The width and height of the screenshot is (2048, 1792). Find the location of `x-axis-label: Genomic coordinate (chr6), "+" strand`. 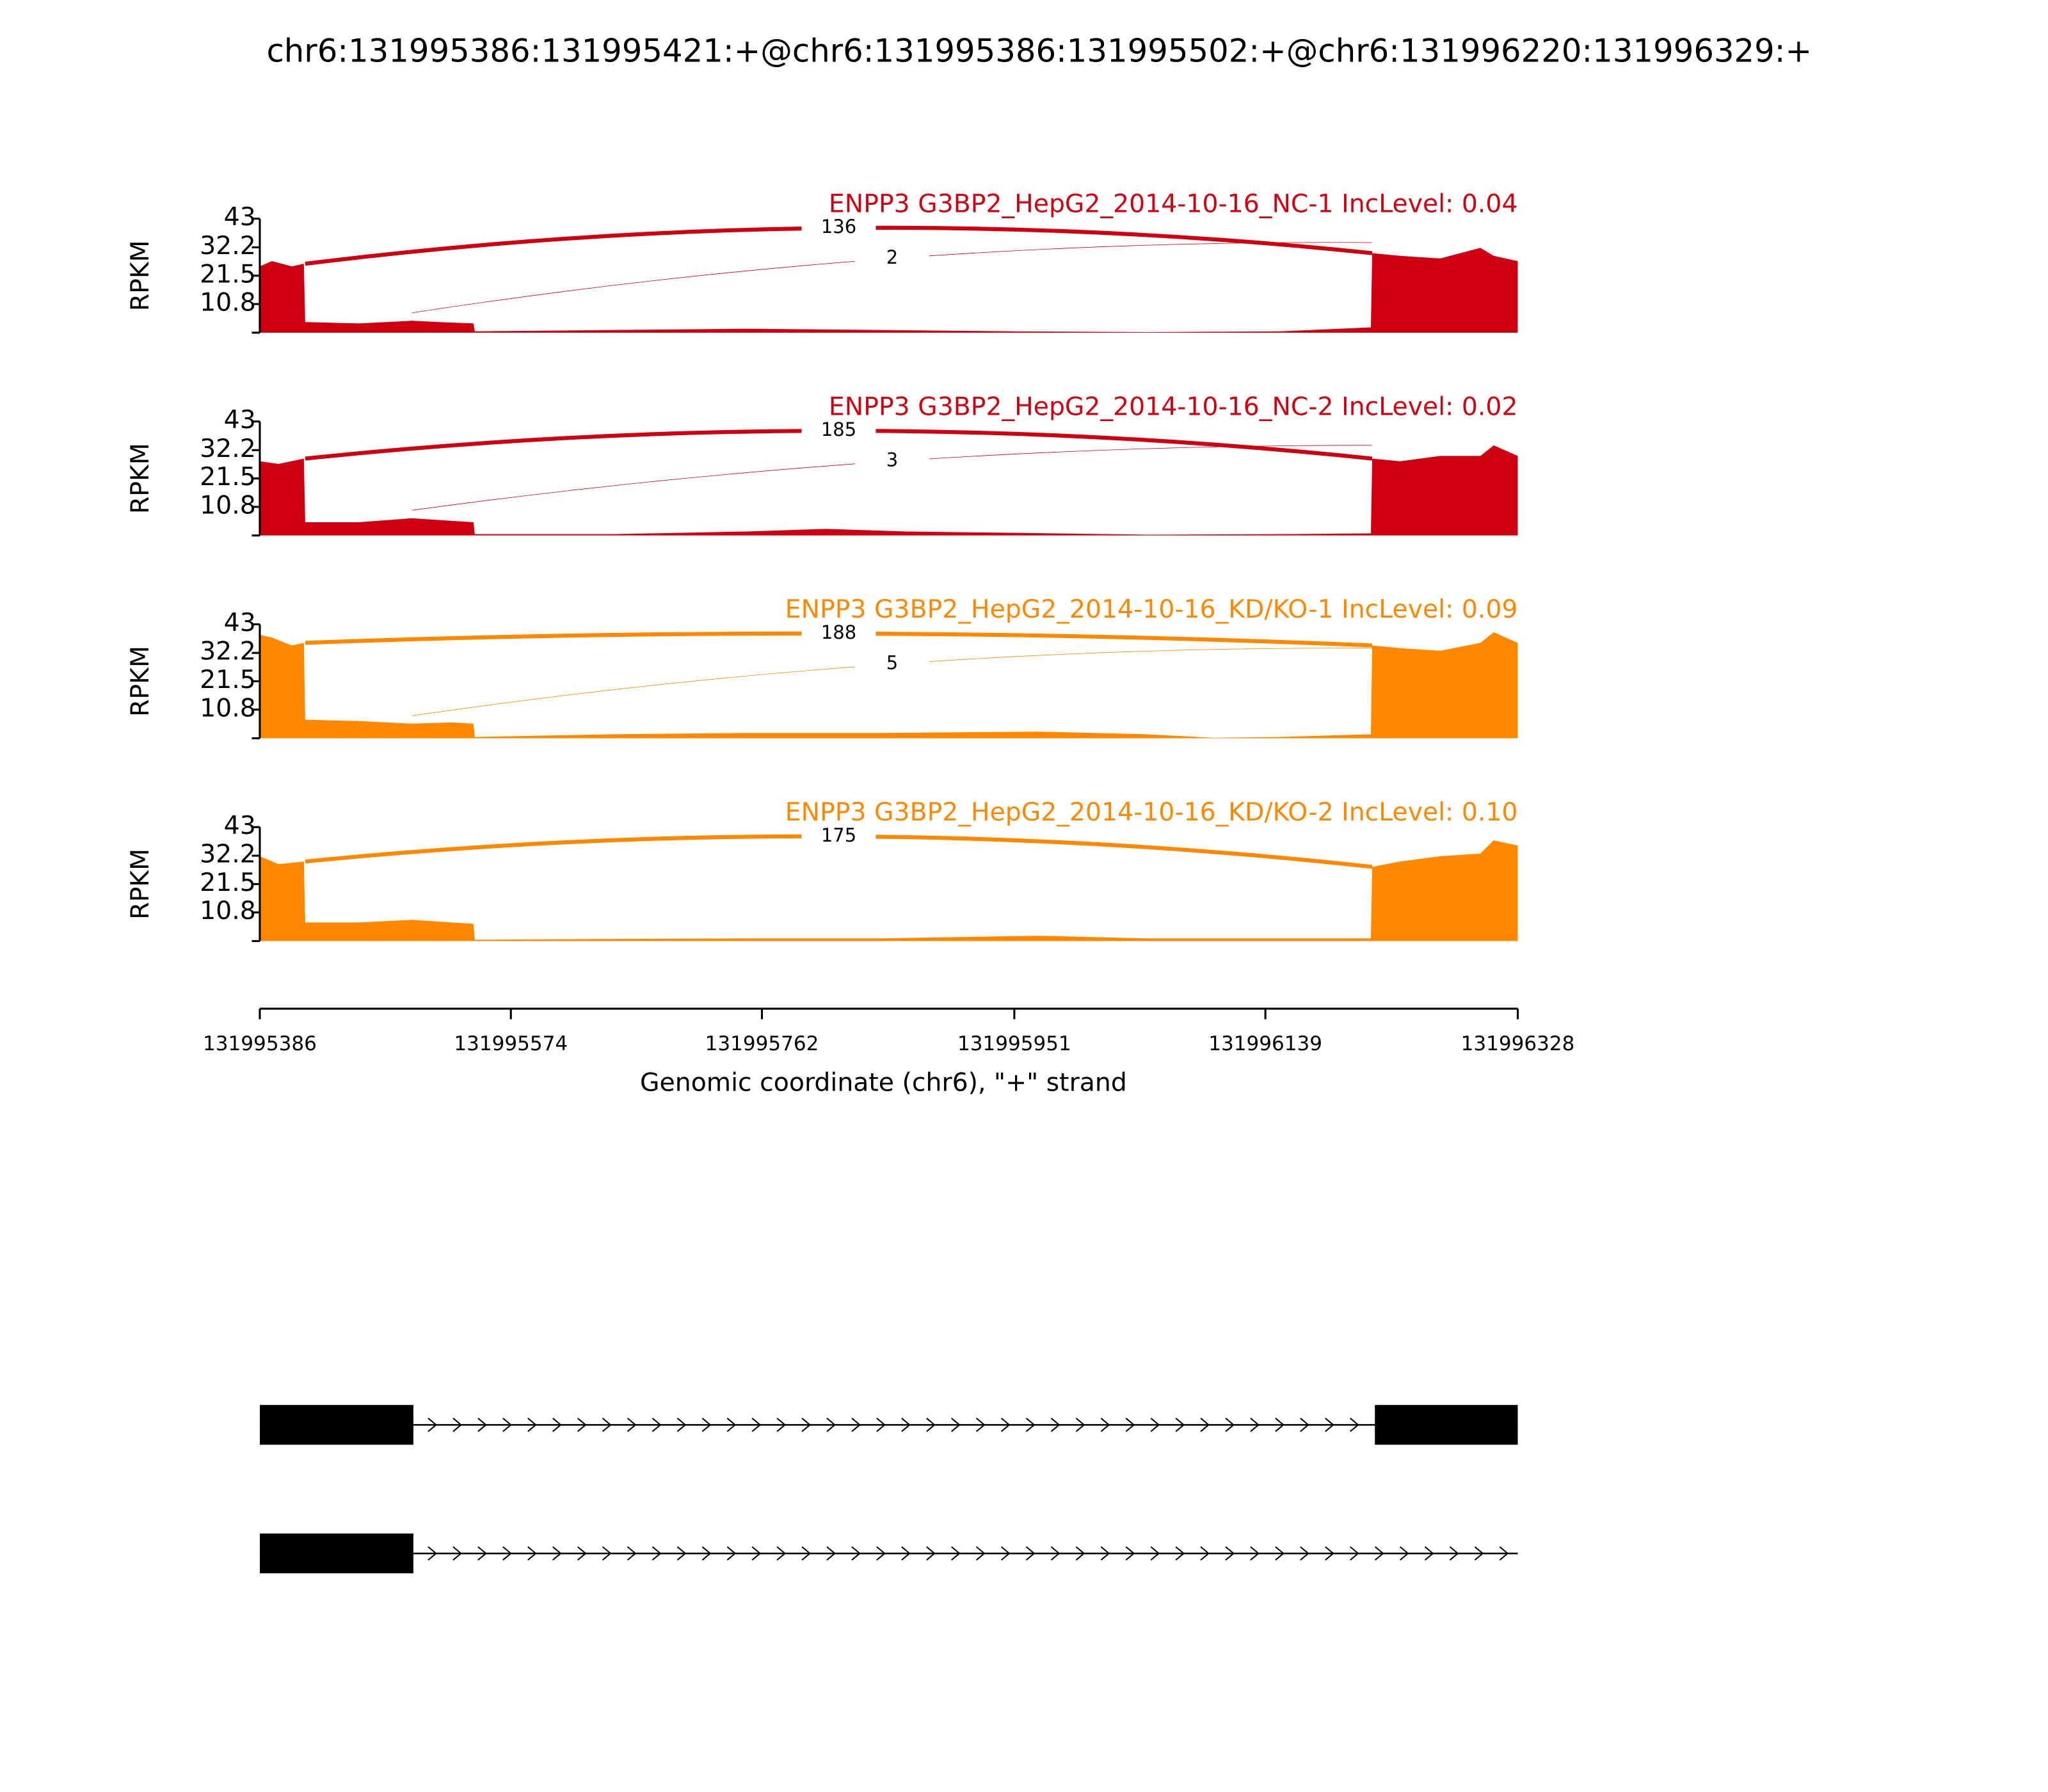

x-axis-label: Genomic coordinate (chr6), "+" strand is located at coordinates (883, 1083).